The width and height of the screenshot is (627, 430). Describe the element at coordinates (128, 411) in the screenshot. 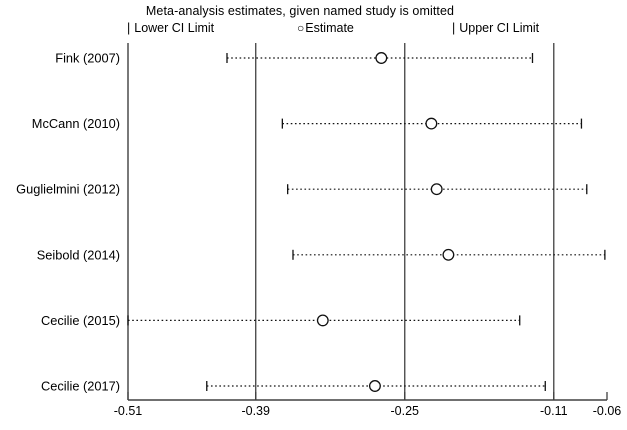

I see `x-axis-tick-label: -0.51` at that location.